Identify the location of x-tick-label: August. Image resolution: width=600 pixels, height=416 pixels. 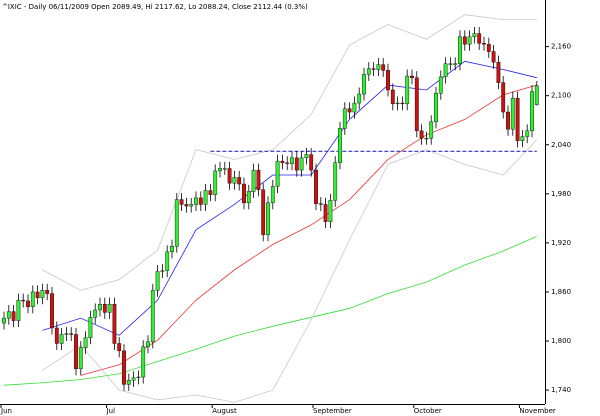
(224, 411).